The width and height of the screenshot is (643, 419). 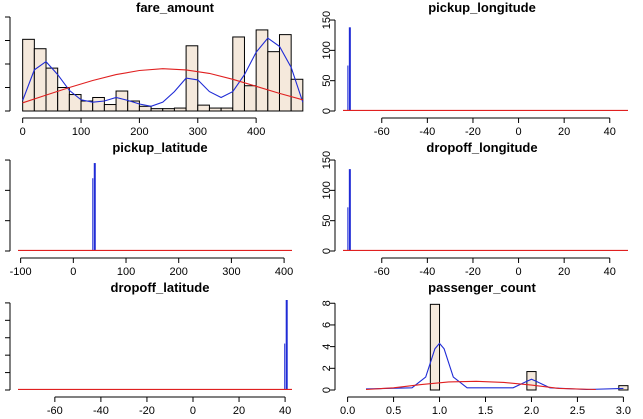 What do you see at coordinates (482, 7) in the screenshot?
I see `chart-title: pickup_longitude` at bounding box center [482, 7].